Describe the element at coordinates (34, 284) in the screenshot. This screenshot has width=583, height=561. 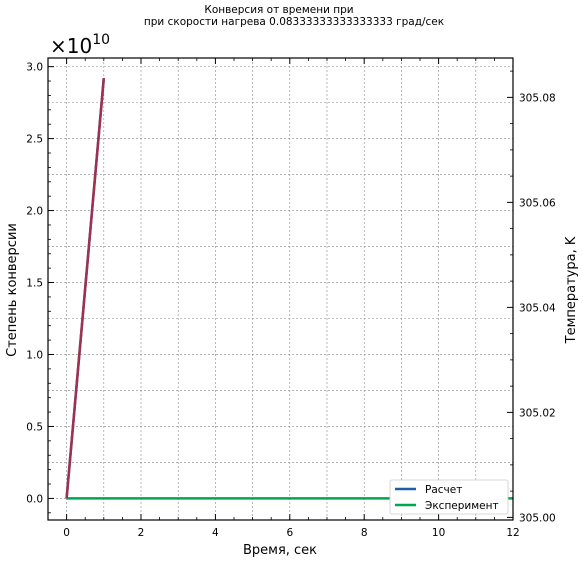
I see `y-tick-label-left: 1.5` at that location.